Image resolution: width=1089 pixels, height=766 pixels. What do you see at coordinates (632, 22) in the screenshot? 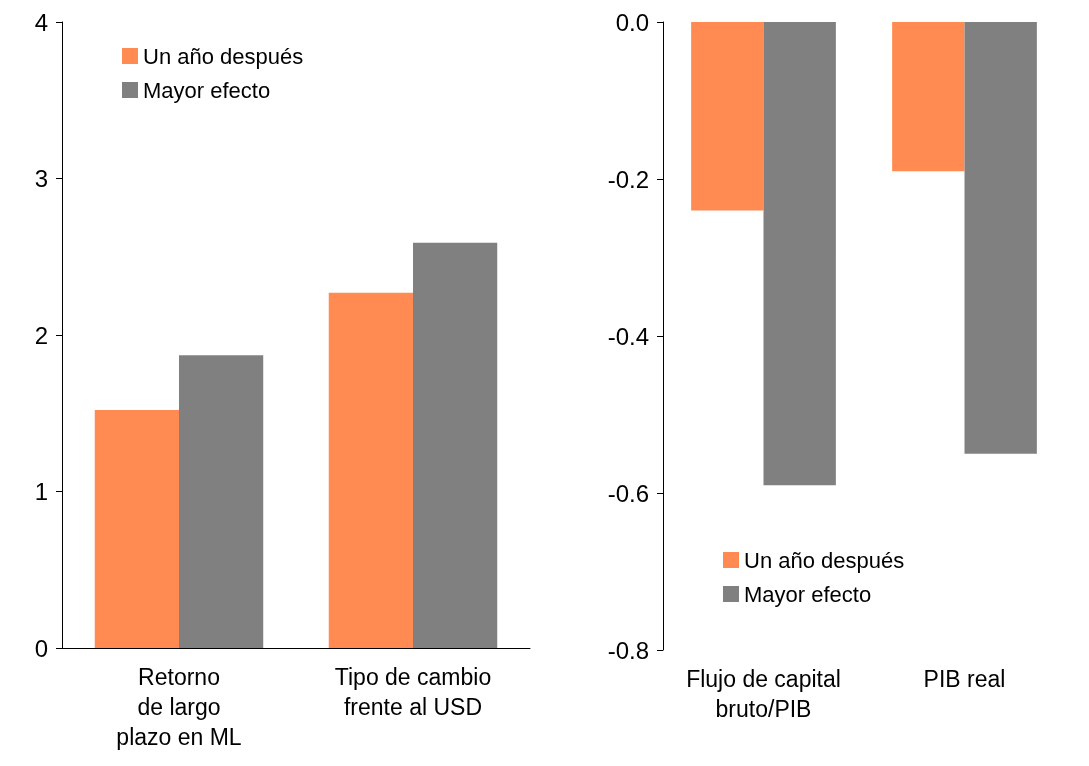
I see `y-tick-label: 0.0` at bounding box center [632, 22].